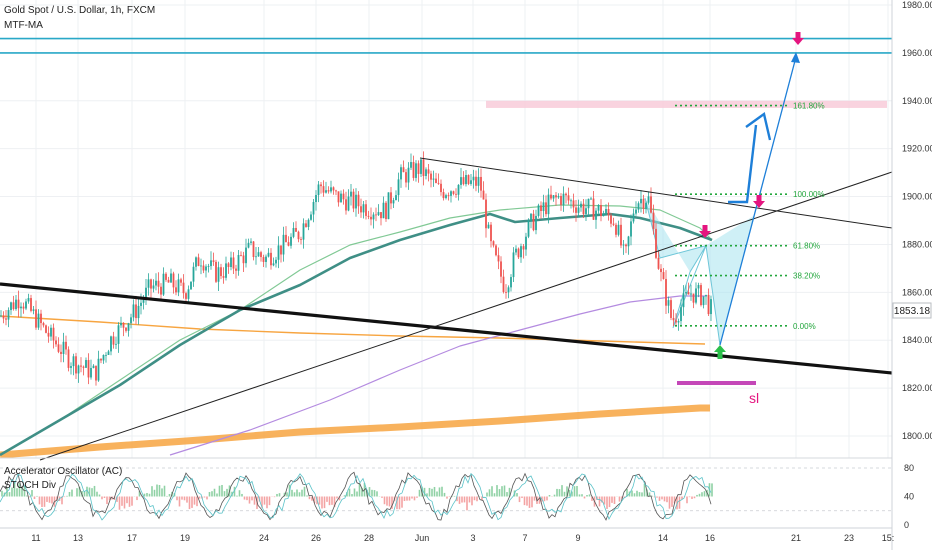 The image size is (932, 550). What do you see at coordinates (798, 41) in the screenshot?
I see `sell-marker-top` at bounding box center [798, 41].